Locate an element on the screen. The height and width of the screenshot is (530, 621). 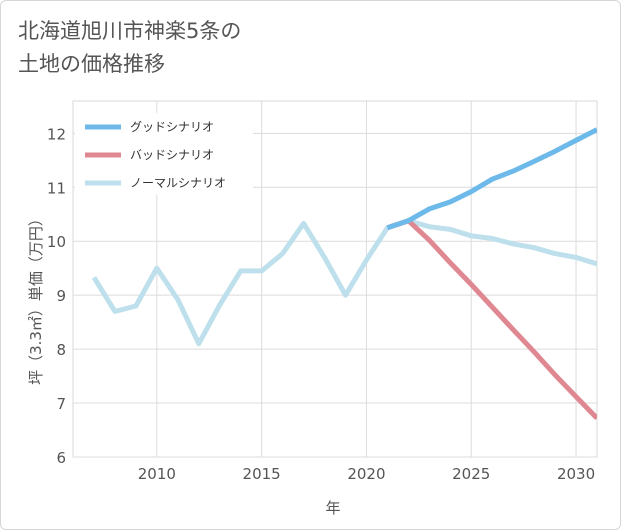
chart-title-line-2: 土地の価格推移 is located at coordinates (91, 64).